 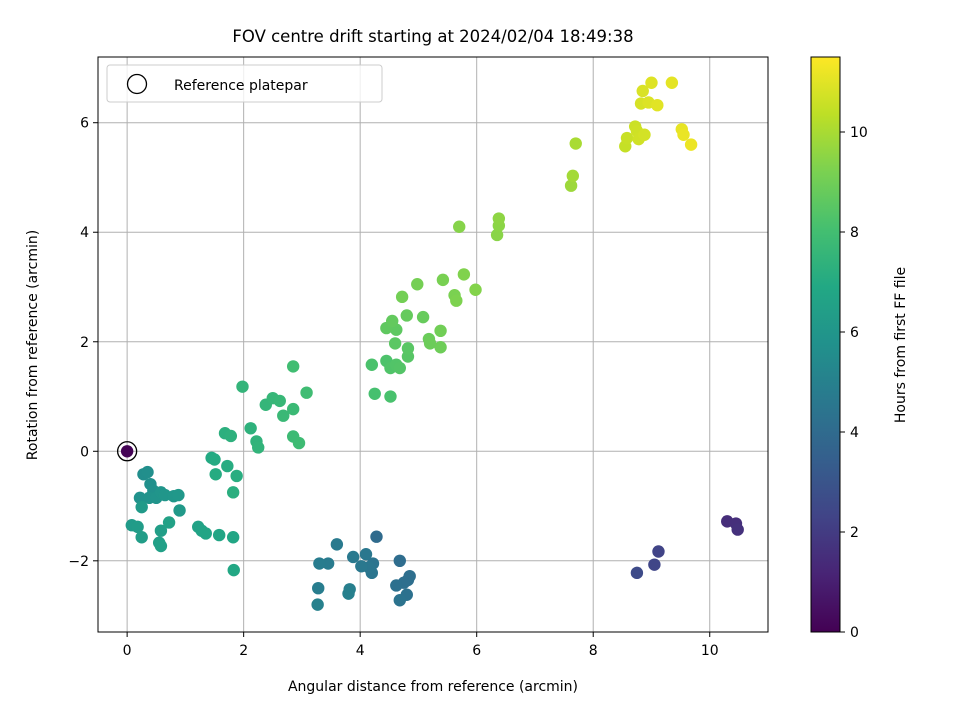 I want to click on legend-box, so click(x=244, y=83).